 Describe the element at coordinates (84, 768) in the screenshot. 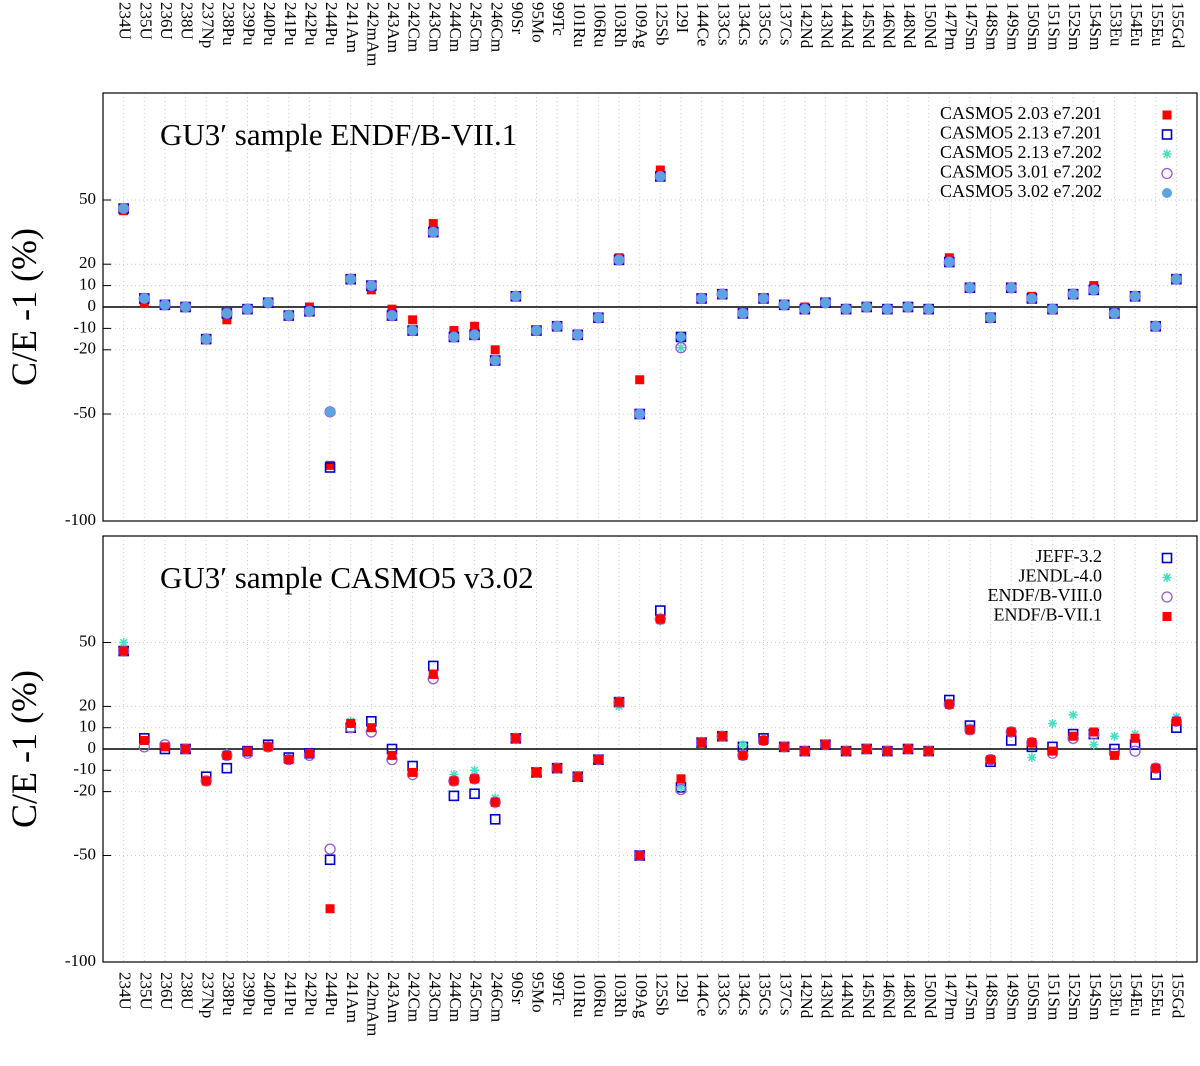

I see `y-tick-label: -10` at that location.